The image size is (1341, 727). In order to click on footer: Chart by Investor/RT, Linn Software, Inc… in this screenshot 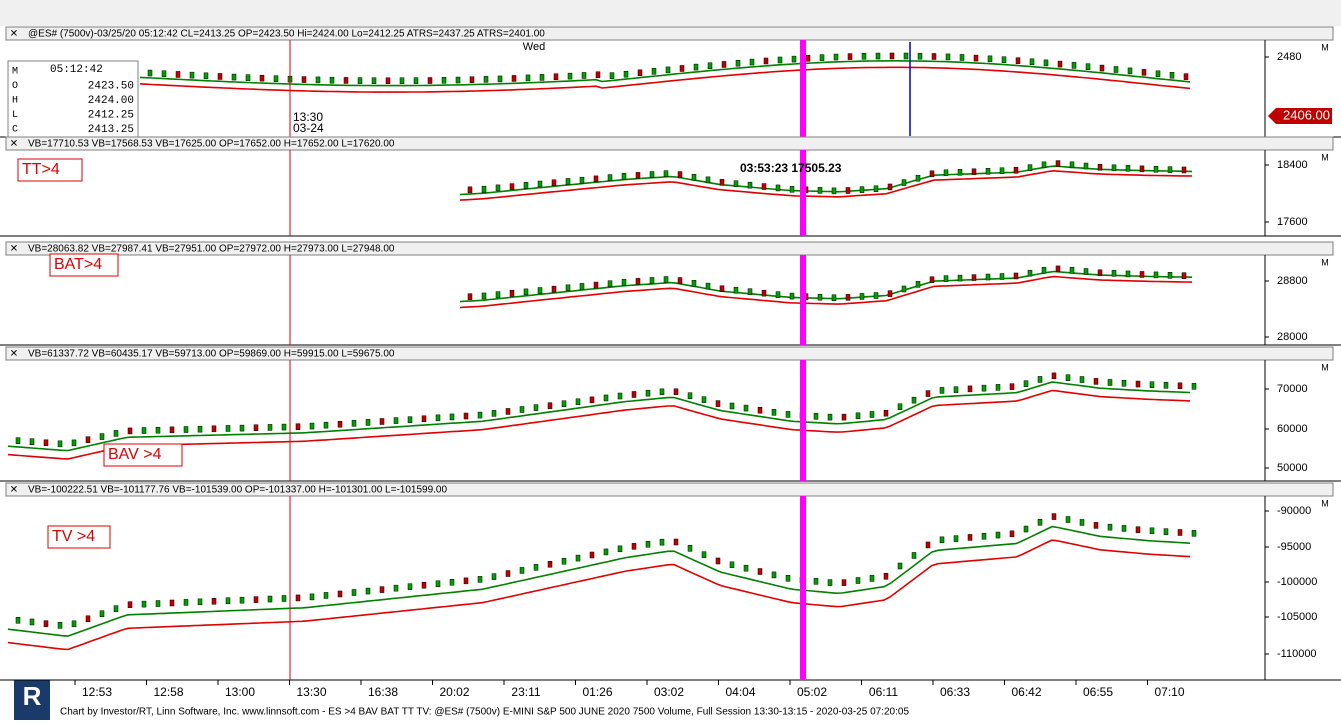, I will do `click(484, 712)`.